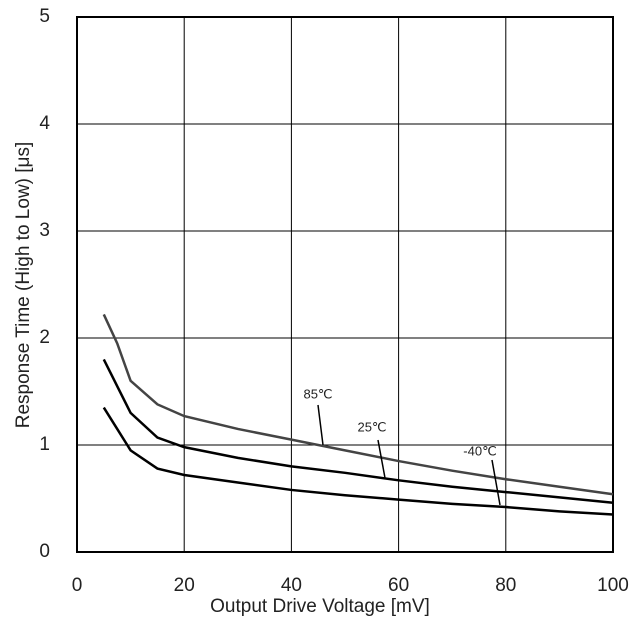 The height and width of the screenshot is (626, 643). I want to click on y-tick-label: 3, so click(44, 230).